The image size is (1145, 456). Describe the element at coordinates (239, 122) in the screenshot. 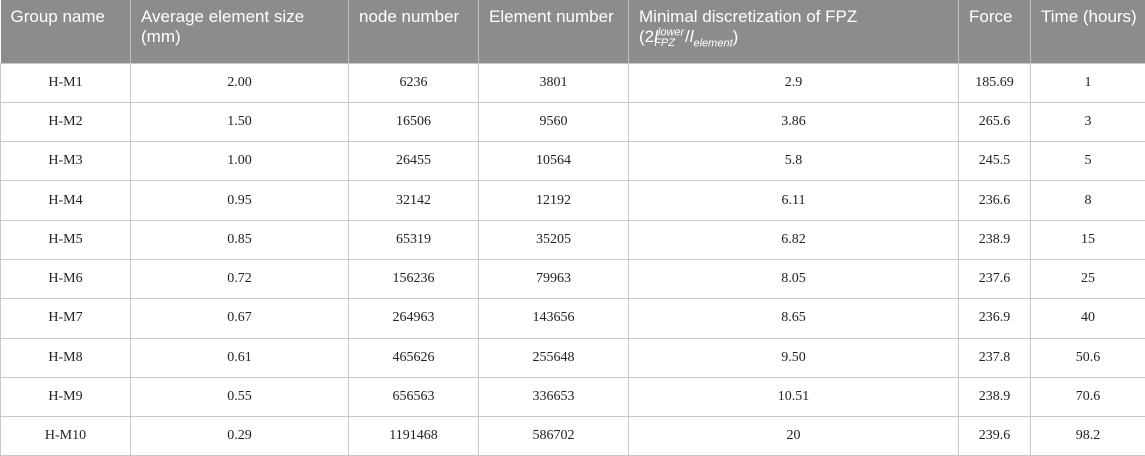

I see `cell-size: 1.50` at that location.